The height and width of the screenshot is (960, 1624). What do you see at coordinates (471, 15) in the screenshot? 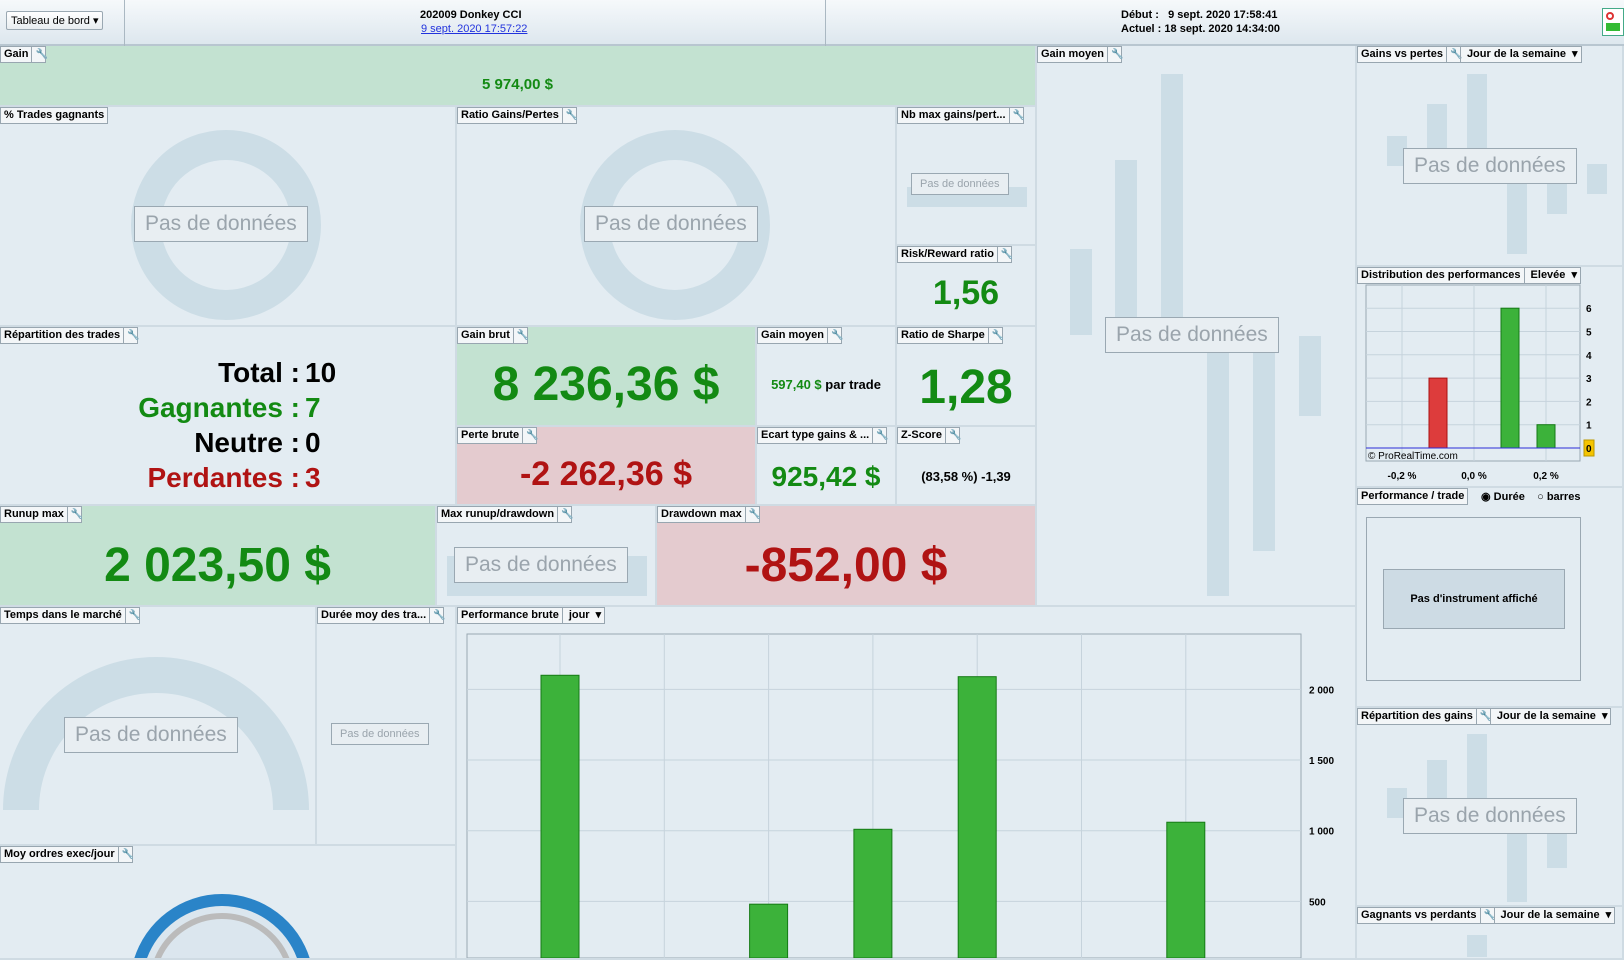
I see `system-name: 202009 Donkey CCI` at bounding box center [471, 15].